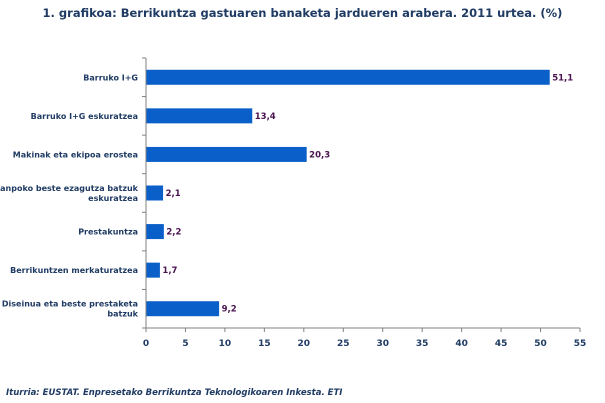 The height and width of the screenshot is (403, 605). What do you see at coordinates (74, 270) in the screenshot?
I see `category-label: Berrikuntzen merkaturatzea` at bounding box center [74, 270].